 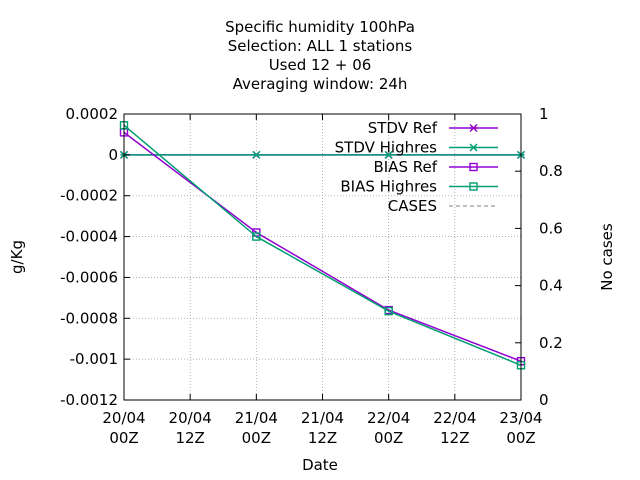 I want to click on title-line-2: Selection: ALL 1 stations, so click(x=320, y=46).